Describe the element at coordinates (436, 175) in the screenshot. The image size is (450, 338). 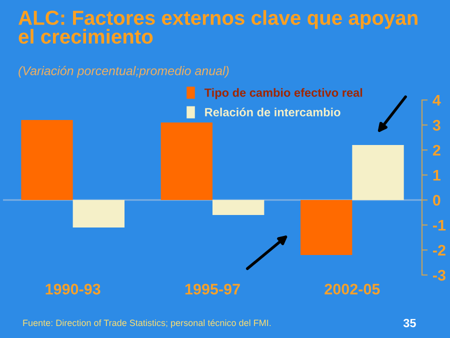
I see `y-tick-label: 1` at that location.